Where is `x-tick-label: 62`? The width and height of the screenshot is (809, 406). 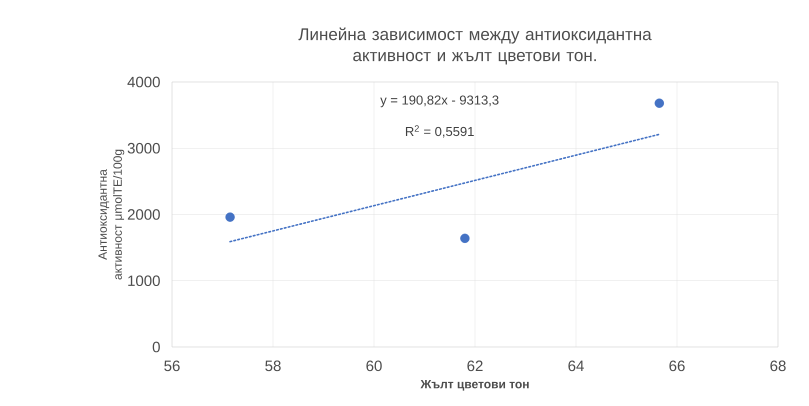
x-tick-label: 62 is located at coordinates (475, 366).